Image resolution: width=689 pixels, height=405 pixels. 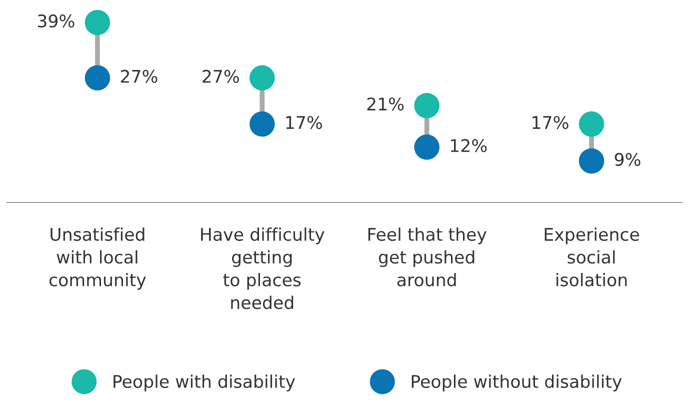 I want to click on x-tick-label: Have difficulty getting to places needed, so click(x=262, y=269).